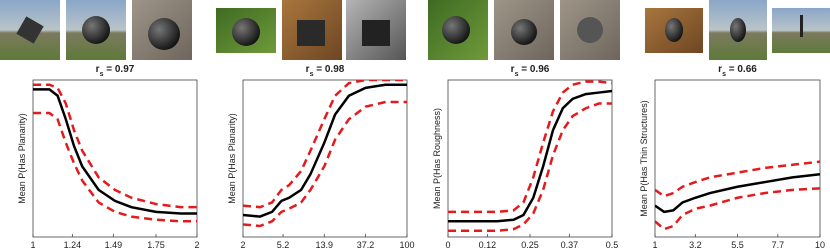 This screenshot has height=251, width=830. What do you see at coordinates (406, 245) in the screenshot?
I see `x-tick-label: 100` at bounding box center [406, 245].